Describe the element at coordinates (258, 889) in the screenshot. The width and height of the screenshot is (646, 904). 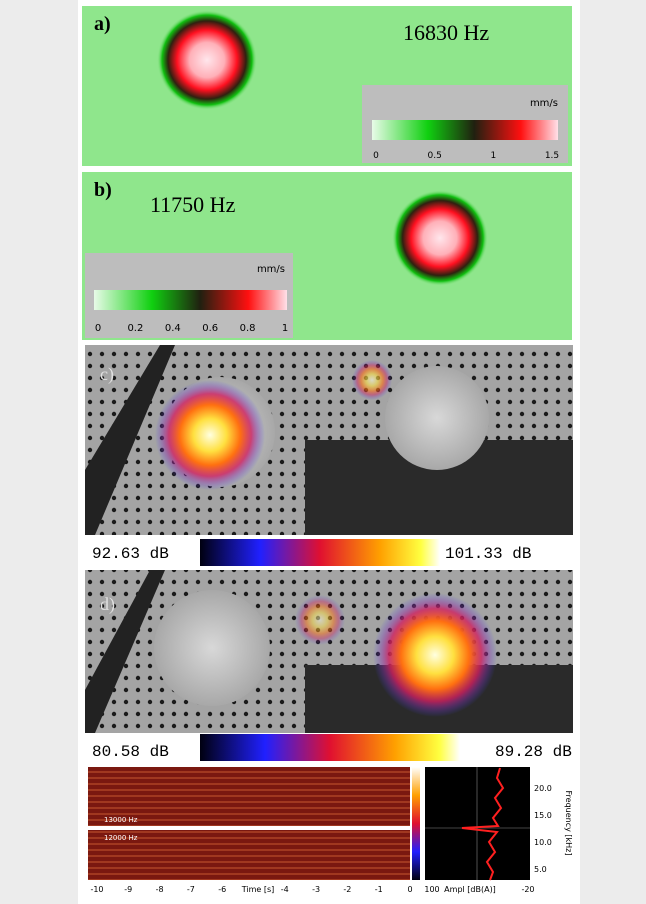
I see `time-axis-label: Time [s]` at that location.